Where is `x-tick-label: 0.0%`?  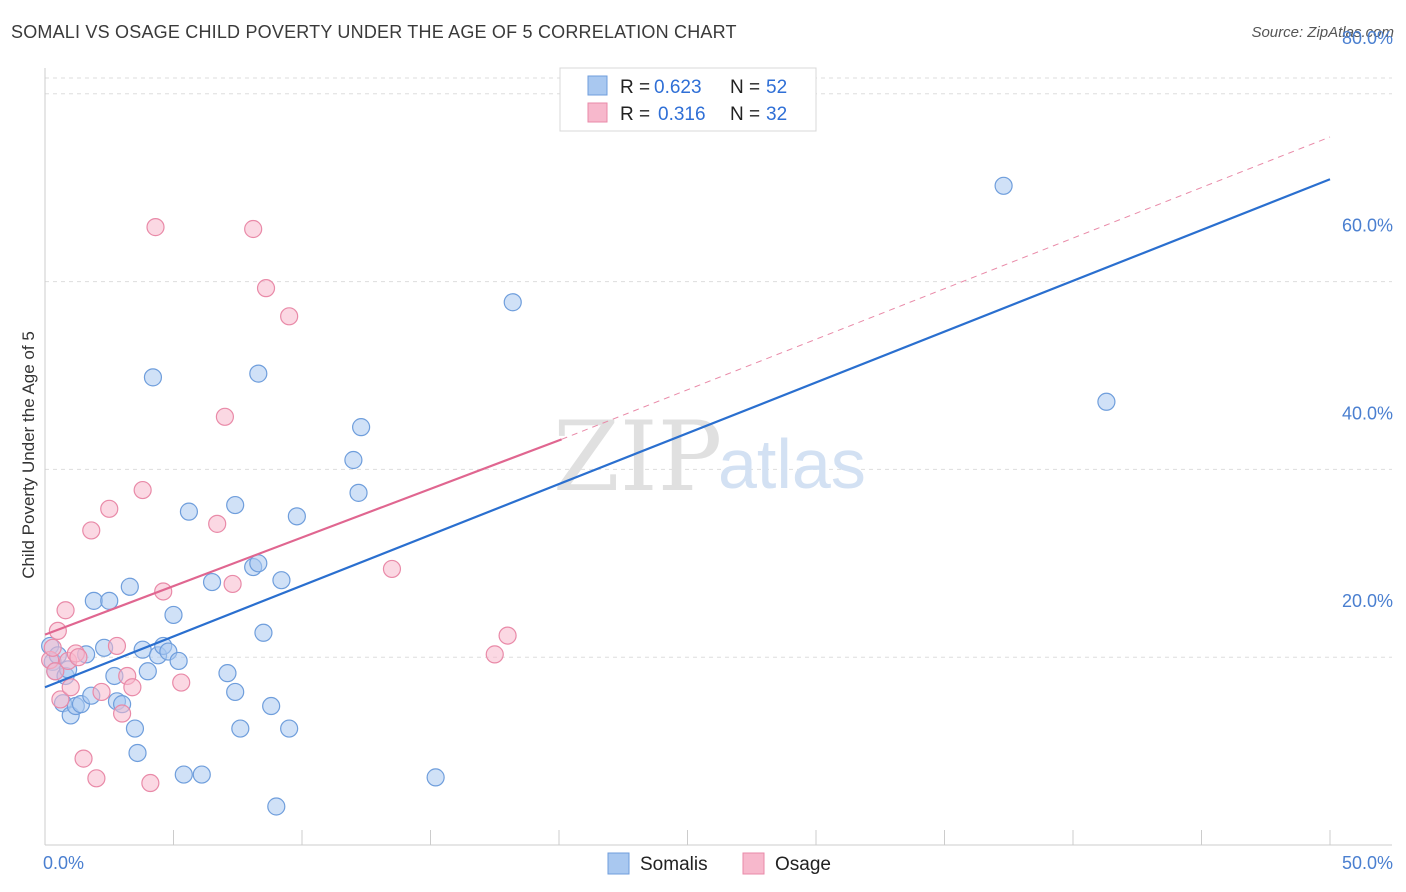 x-tick-label: 0.0% is located at coordinates (63, 863).